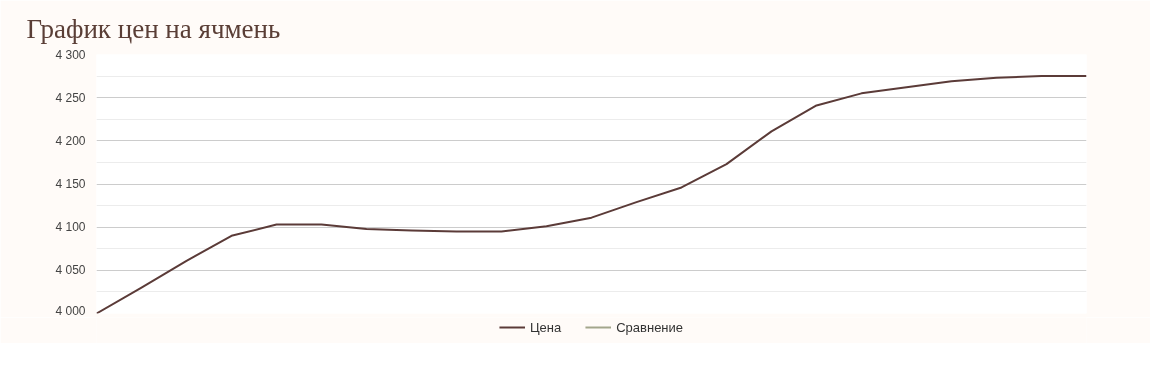 The height and width of the screenshot is (372, 1150). Describe the element at coordinates (545, 327) in the screenshot. I see `legend-label: Цена` at that location.